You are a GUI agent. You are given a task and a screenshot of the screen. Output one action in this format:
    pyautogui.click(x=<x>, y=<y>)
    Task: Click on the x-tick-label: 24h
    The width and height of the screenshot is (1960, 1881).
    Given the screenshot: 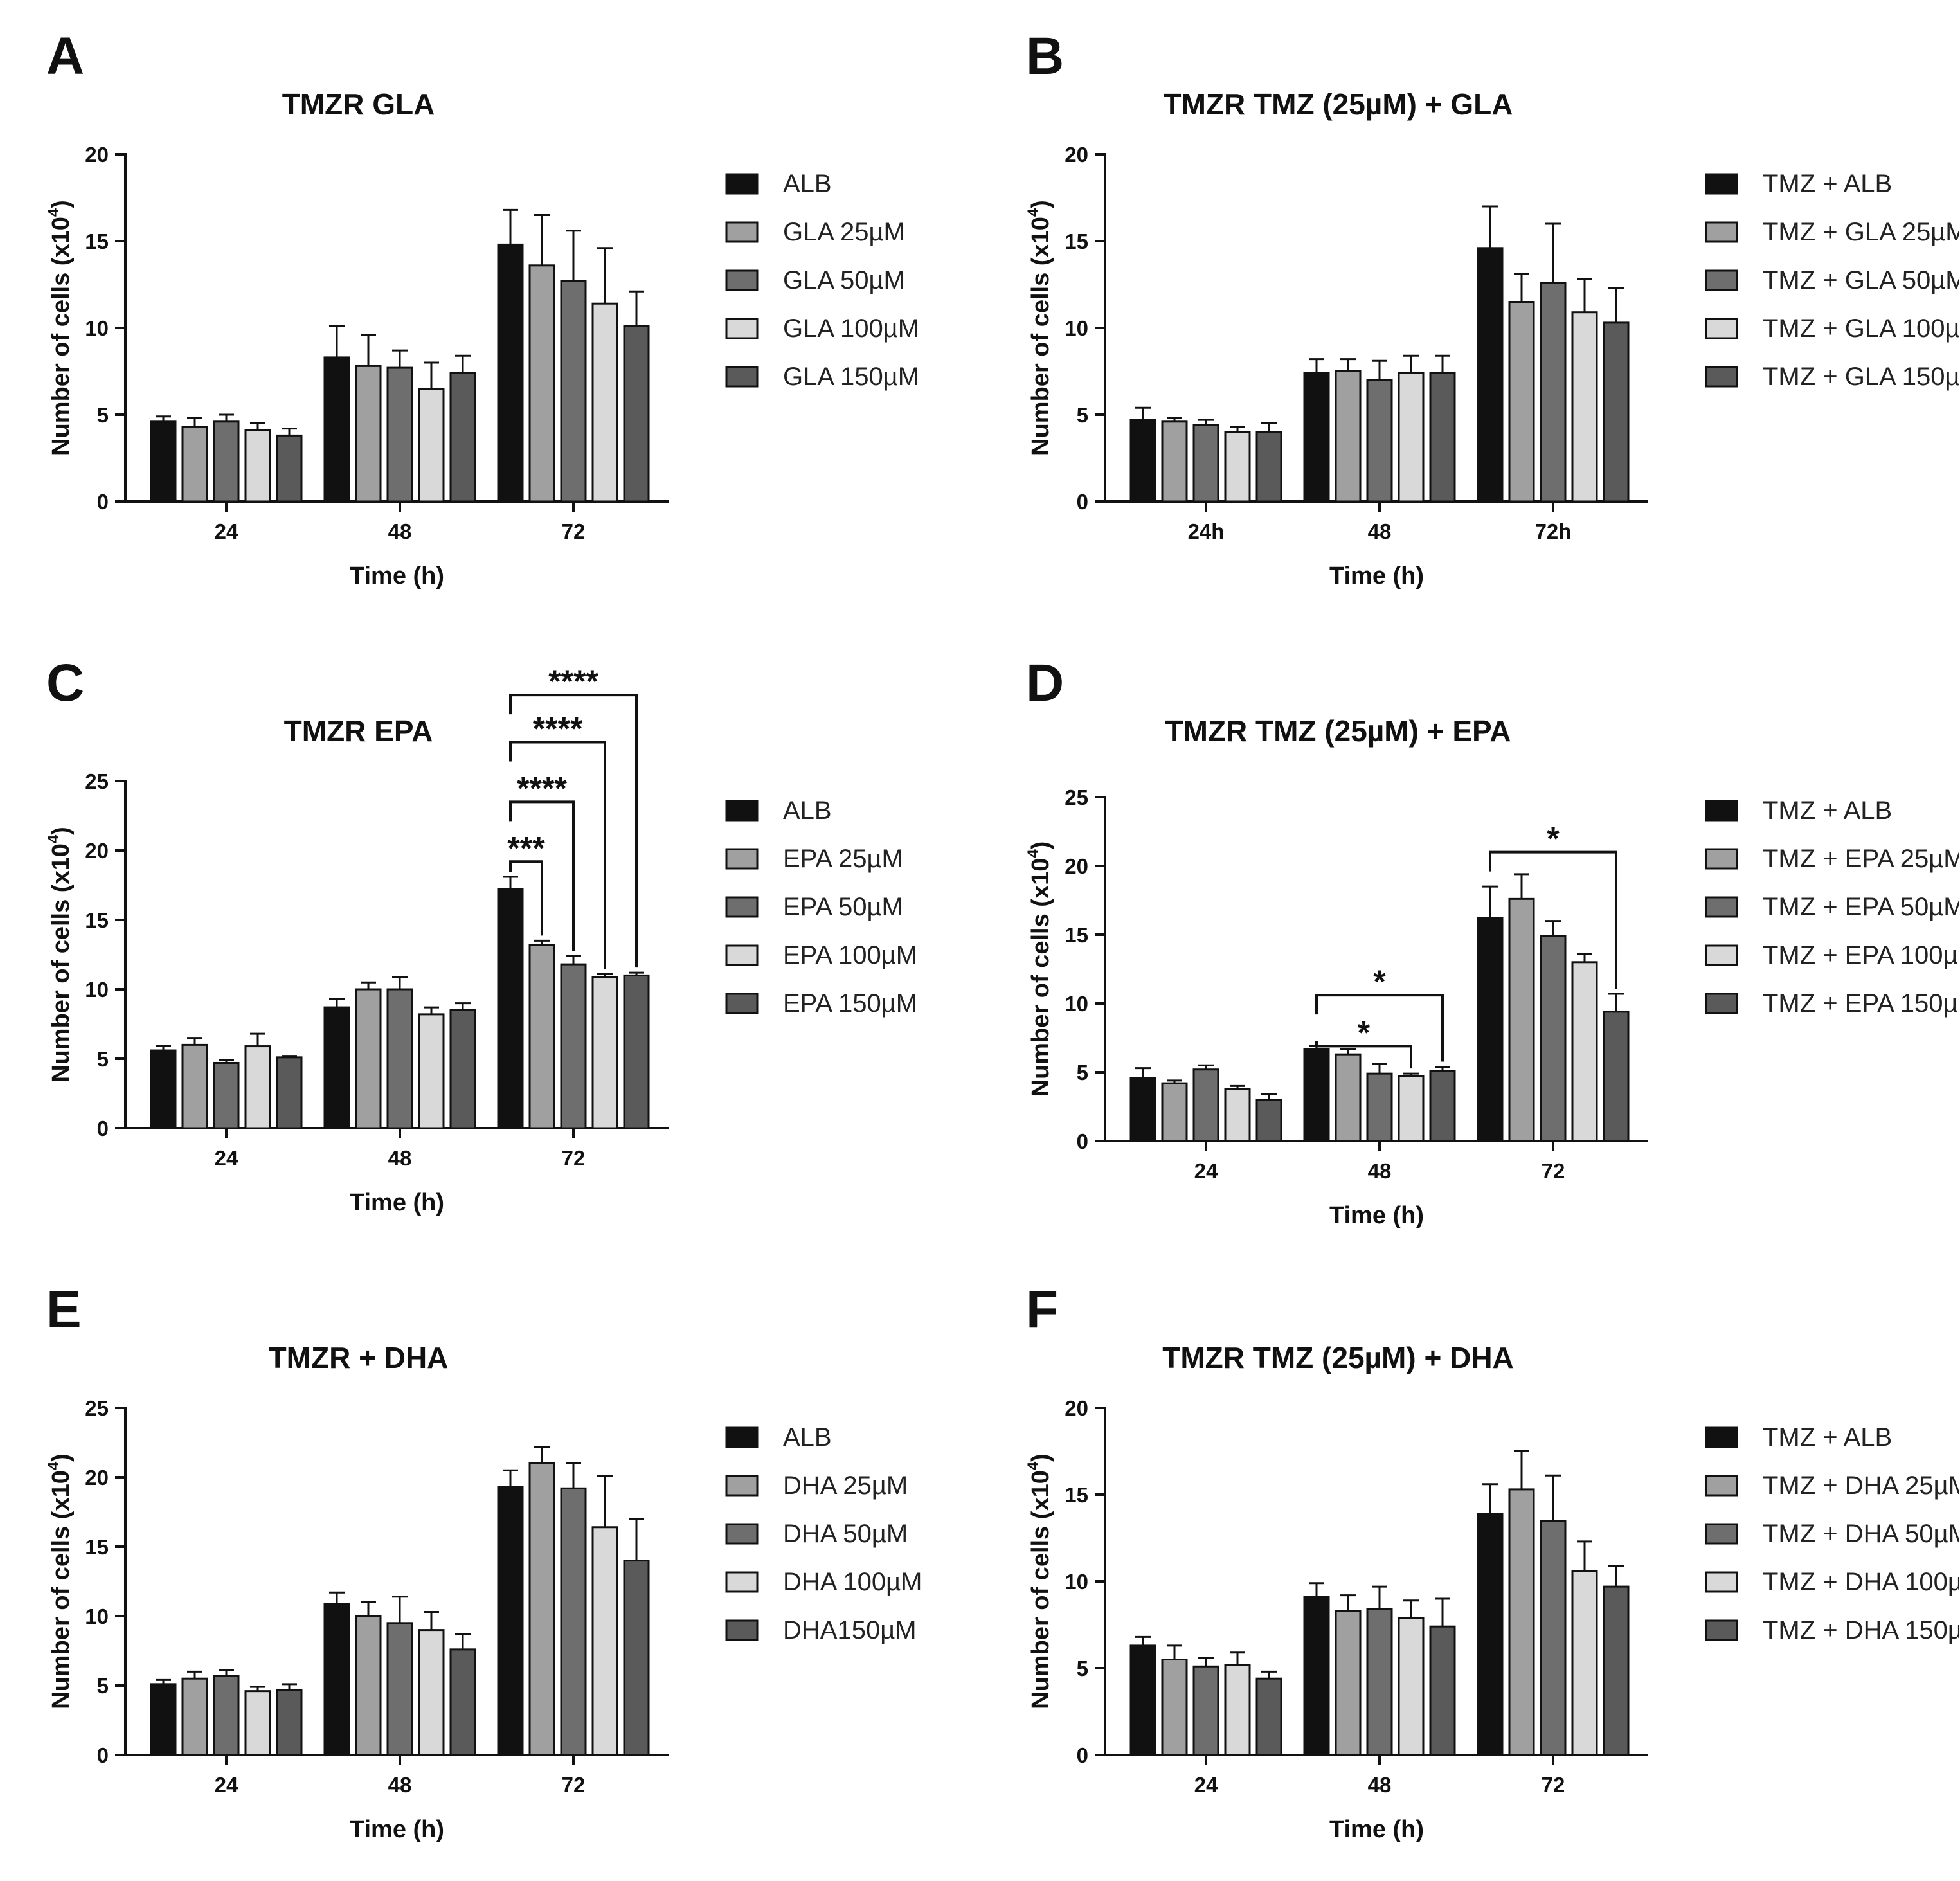 What is the action you would take?
    pyautogui.click(x=1206, y=531)
    